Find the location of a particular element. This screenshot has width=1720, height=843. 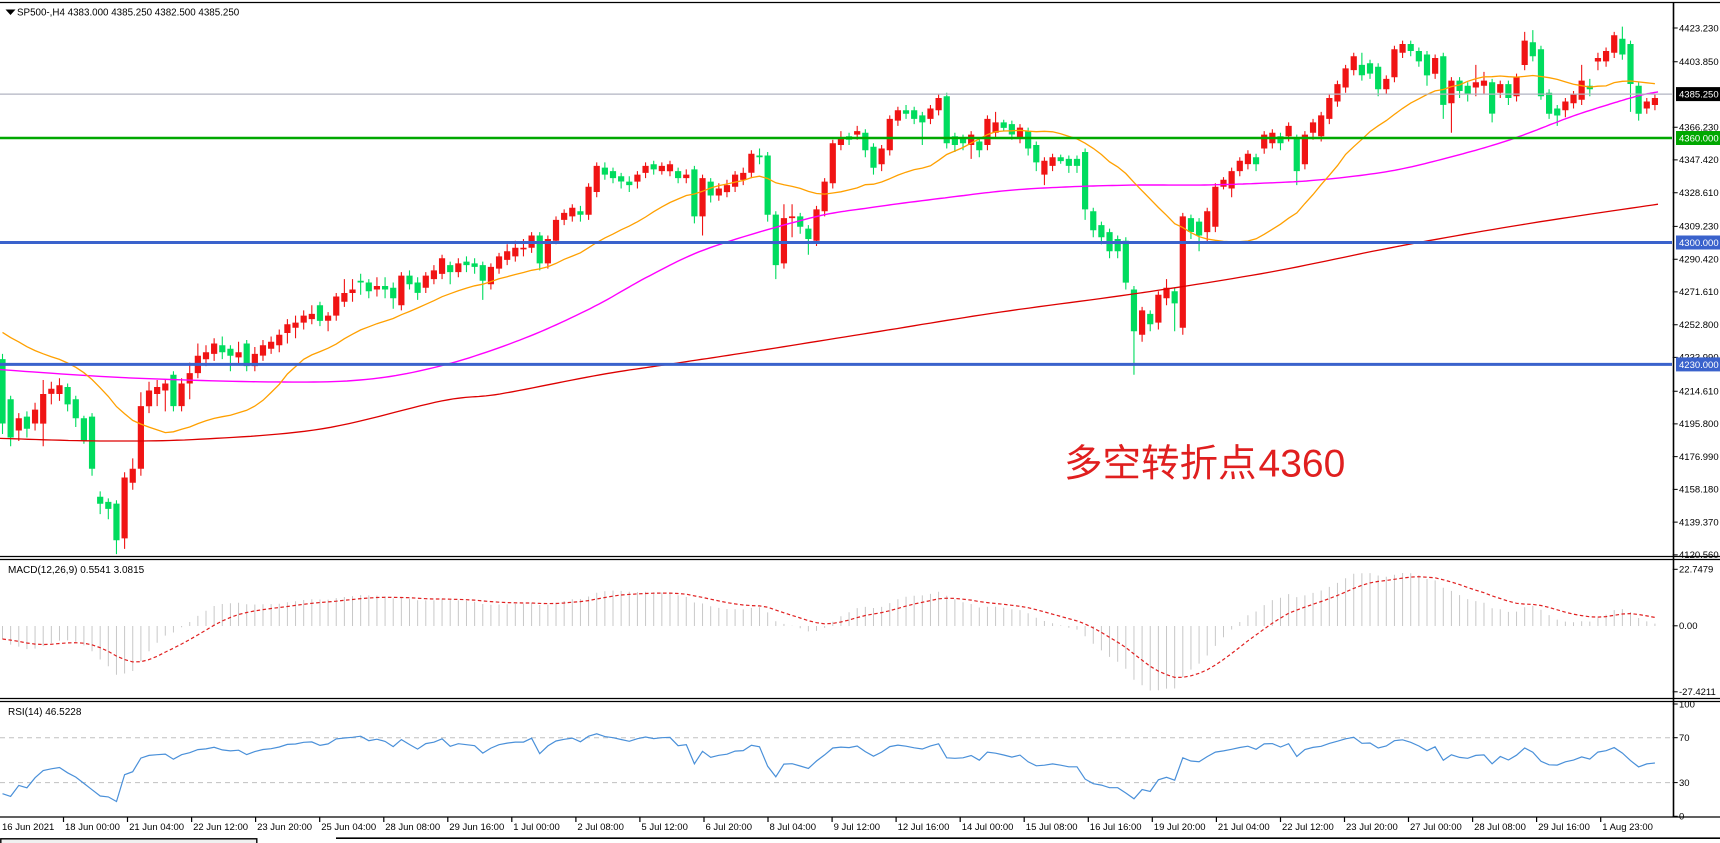

svg-text: 9 Jul 12:00 is located at coordinates (857, 827).